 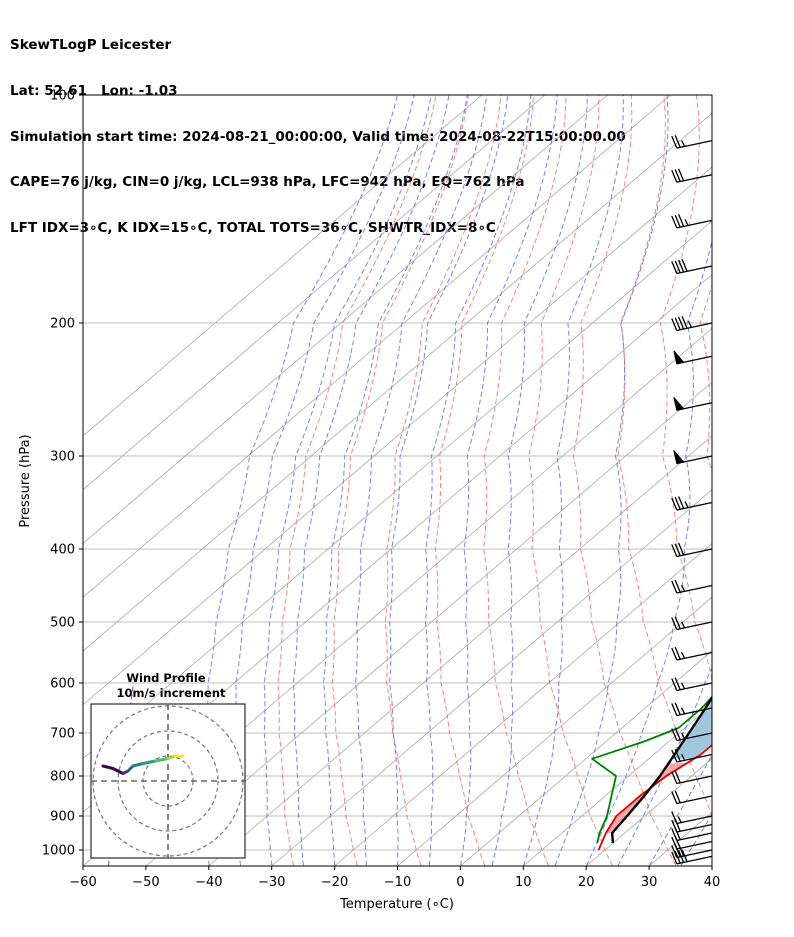 I want to click on parcel-line, so click(x=661, y=769).